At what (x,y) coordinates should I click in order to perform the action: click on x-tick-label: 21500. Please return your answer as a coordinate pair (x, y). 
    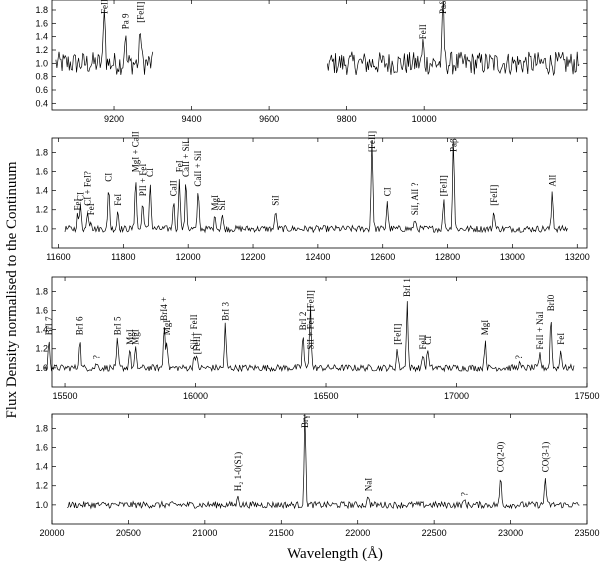
    Looking at the image, I should click on (281, 533).